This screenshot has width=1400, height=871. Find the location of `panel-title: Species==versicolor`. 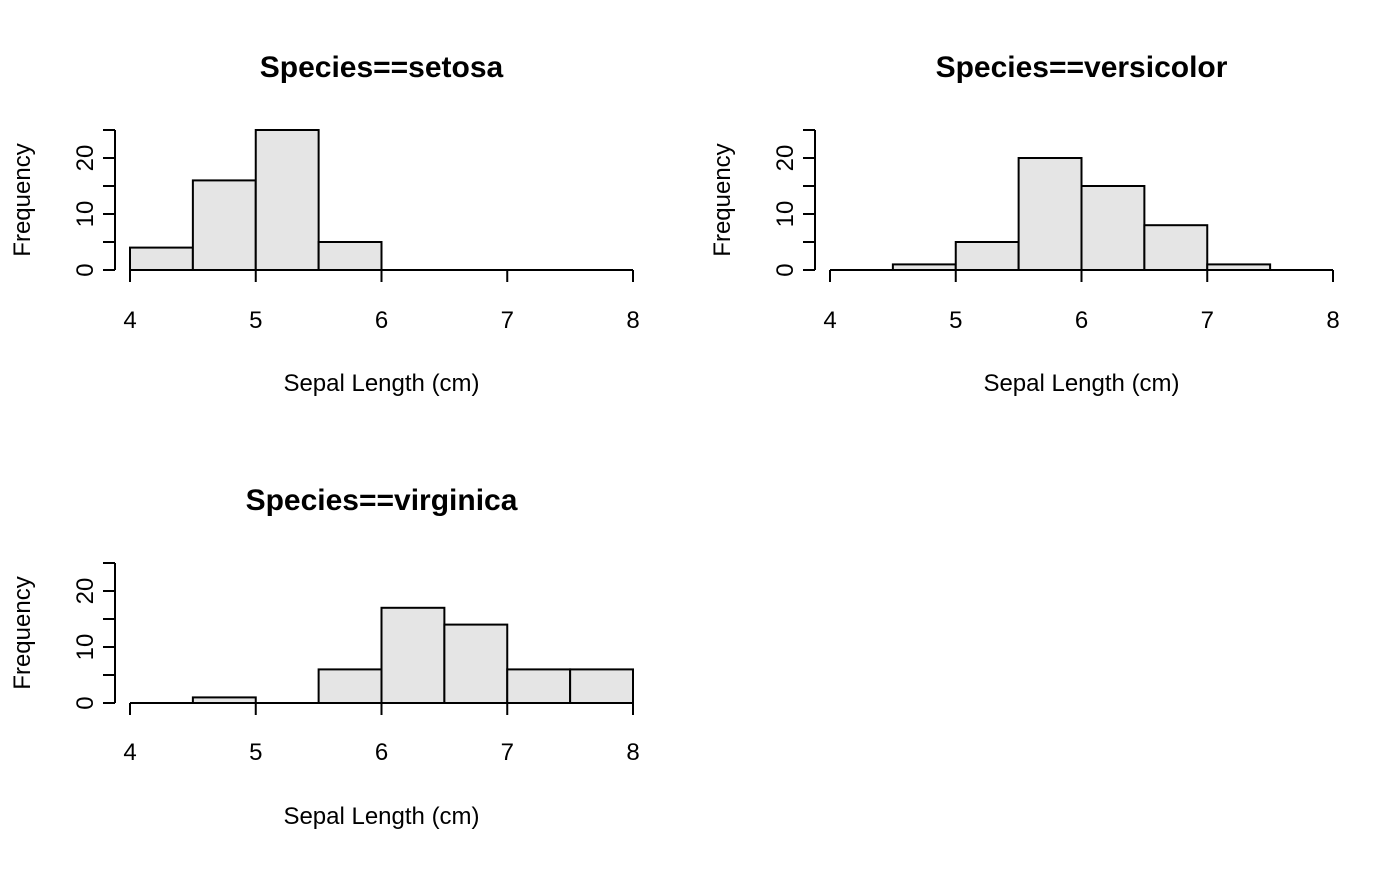

panel-title: Species==versicolor is located at coordinates (1082, 67).